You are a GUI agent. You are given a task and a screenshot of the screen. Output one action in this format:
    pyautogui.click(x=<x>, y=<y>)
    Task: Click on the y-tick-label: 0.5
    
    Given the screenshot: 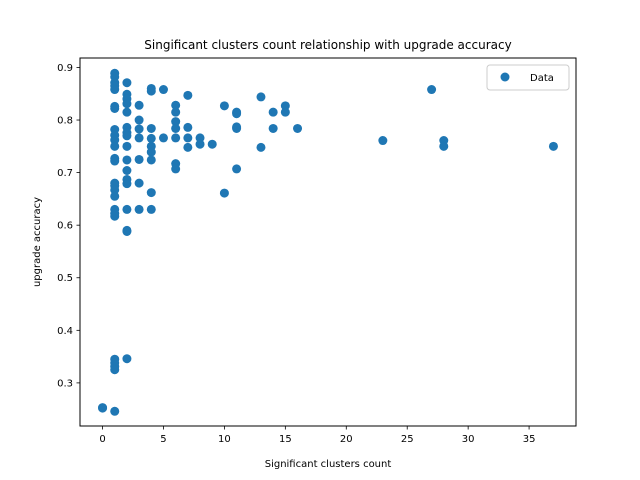 What is the action you would take?
    pyautogui.click(x=65, y=278)
    